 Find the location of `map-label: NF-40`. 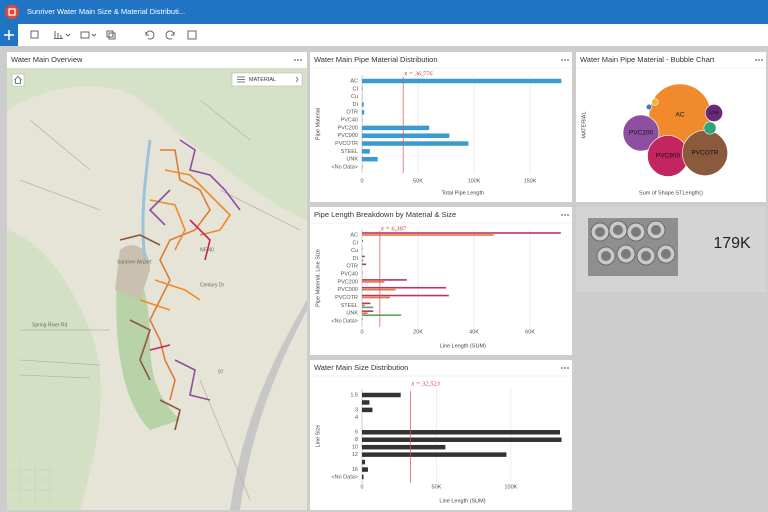

map-label: NF-40 is located at coordinates (207, 250).